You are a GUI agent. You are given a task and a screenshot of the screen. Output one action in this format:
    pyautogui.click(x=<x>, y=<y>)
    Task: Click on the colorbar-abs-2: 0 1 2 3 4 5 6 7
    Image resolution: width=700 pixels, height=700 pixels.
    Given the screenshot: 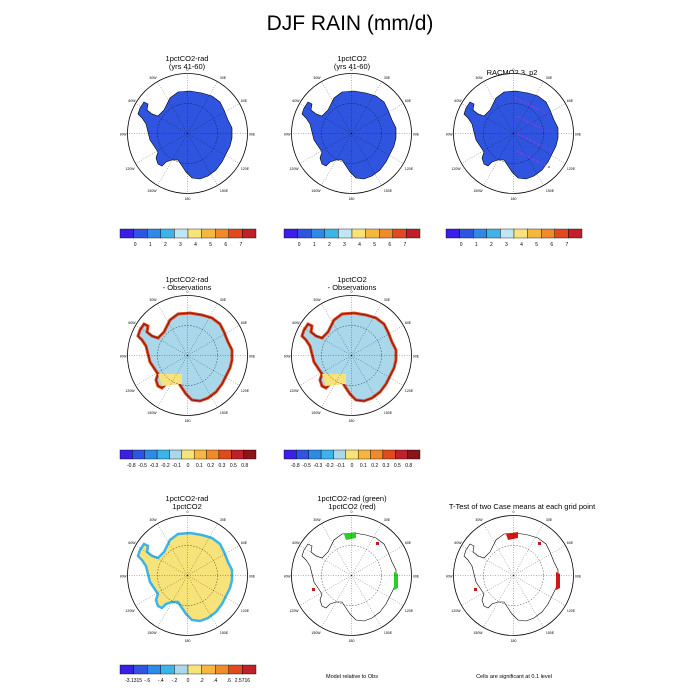 What is the action you would take?
    pyautogui.click(x=352, y=238)
    